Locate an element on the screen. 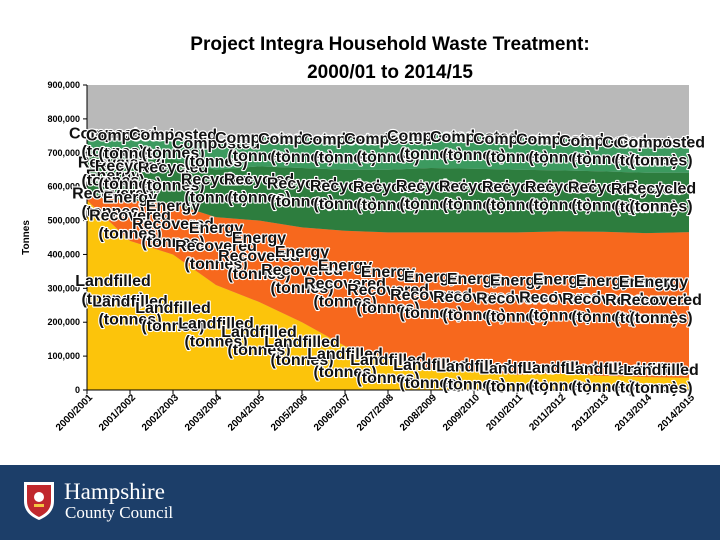  y-tick-label: 800,000 is located at coordinates (63, 119).